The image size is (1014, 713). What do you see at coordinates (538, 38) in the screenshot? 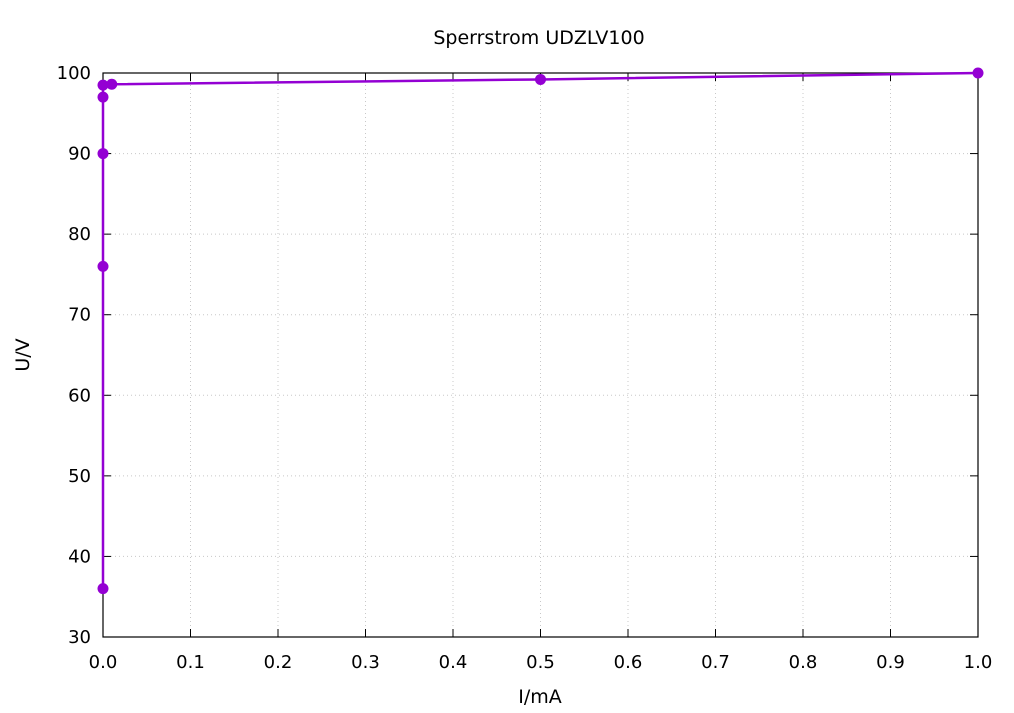
I see `chart-title: Sperrstrom UDZLV100` at bounding box center [538, 38].